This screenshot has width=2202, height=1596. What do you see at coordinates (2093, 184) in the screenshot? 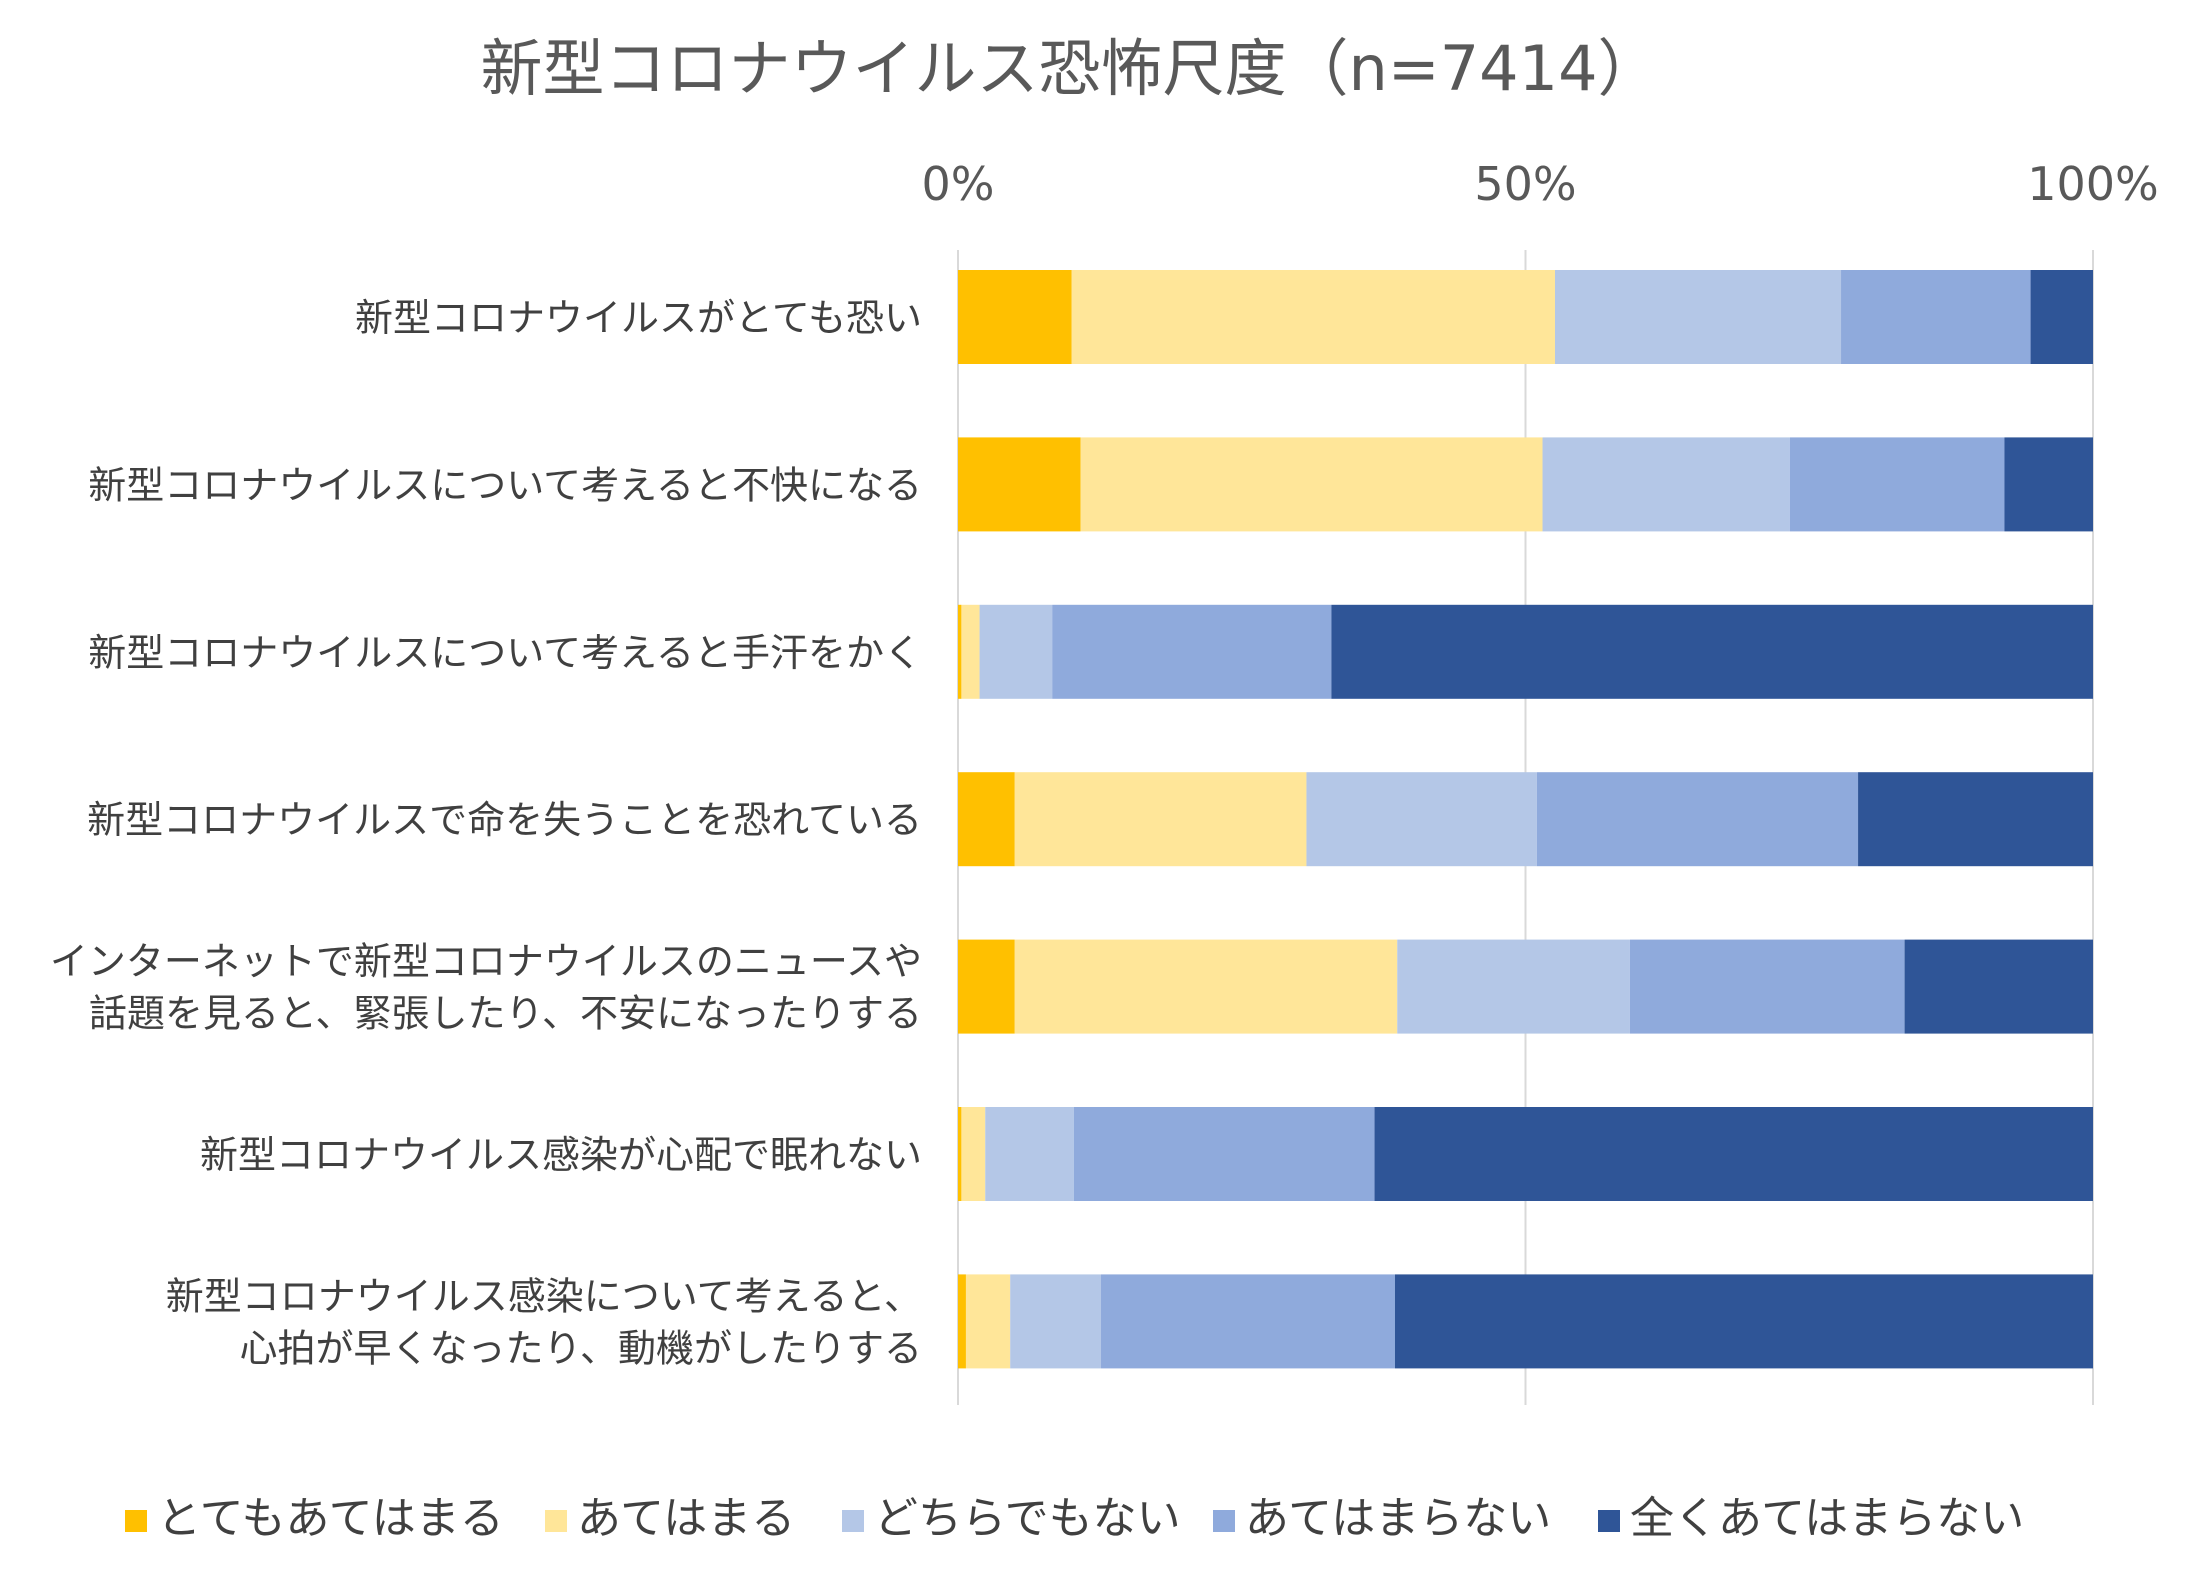
I see `x-tick-label: 100%` at bounding box center [2093, 184].